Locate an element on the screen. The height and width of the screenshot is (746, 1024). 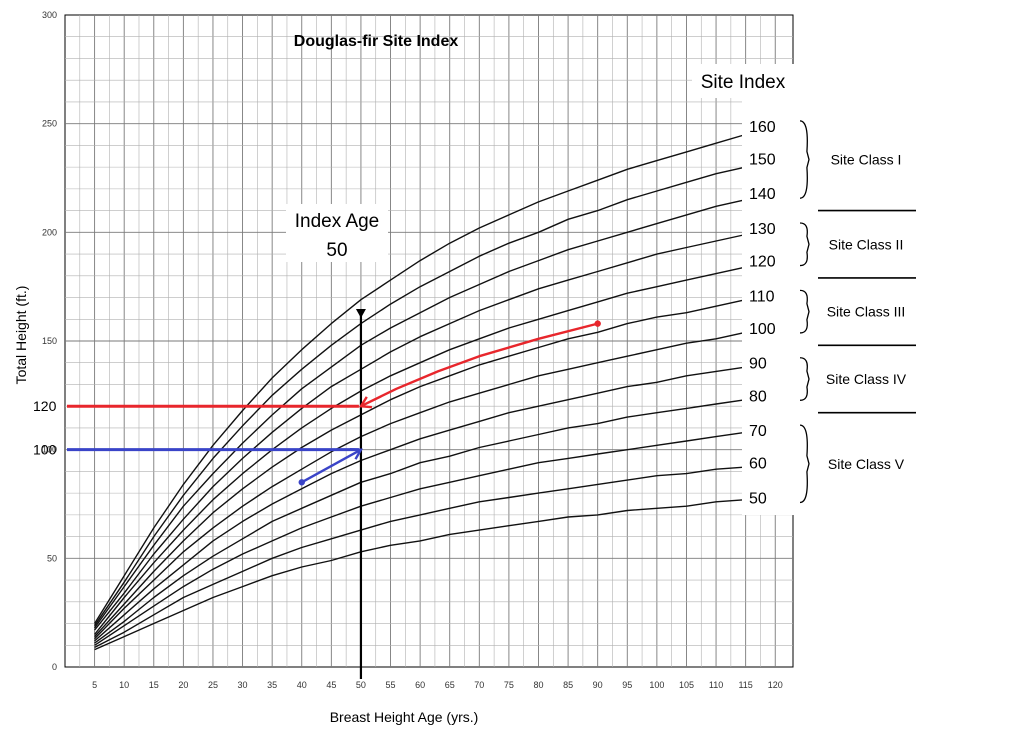
site-class-label: Site Class III is located at coordinates (866, 312).